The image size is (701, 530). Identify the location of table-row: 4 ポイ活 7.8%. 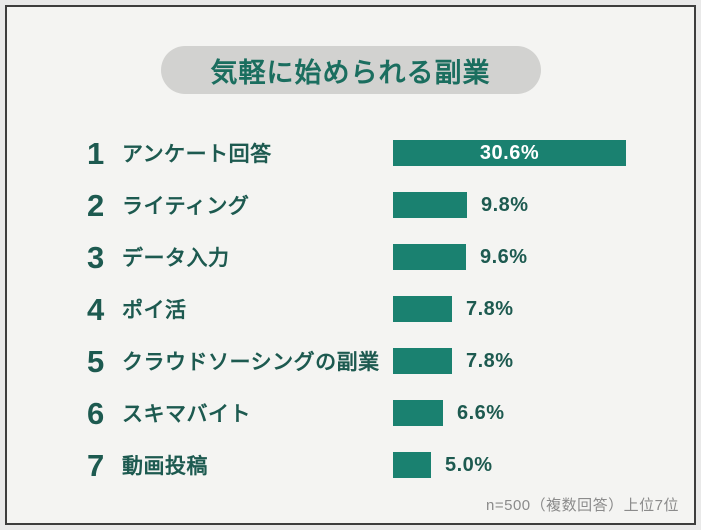
(390, 309).